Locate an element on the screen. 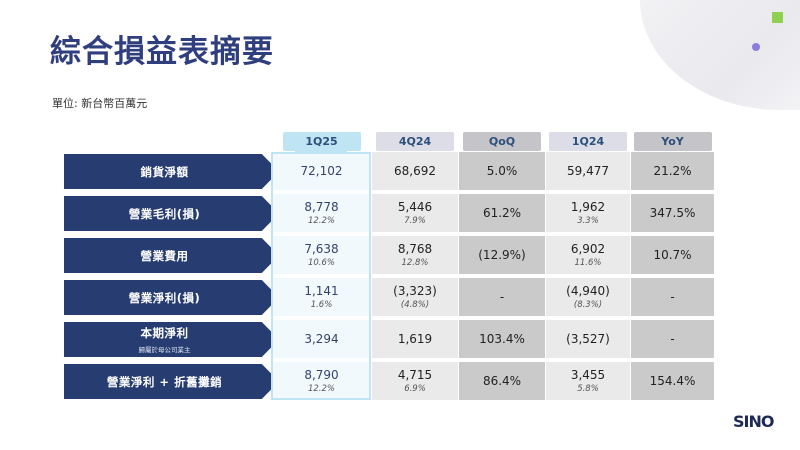 The image size is (800, 450). table-cell: 7,638 10.6% is located at coordinates (321, 255).